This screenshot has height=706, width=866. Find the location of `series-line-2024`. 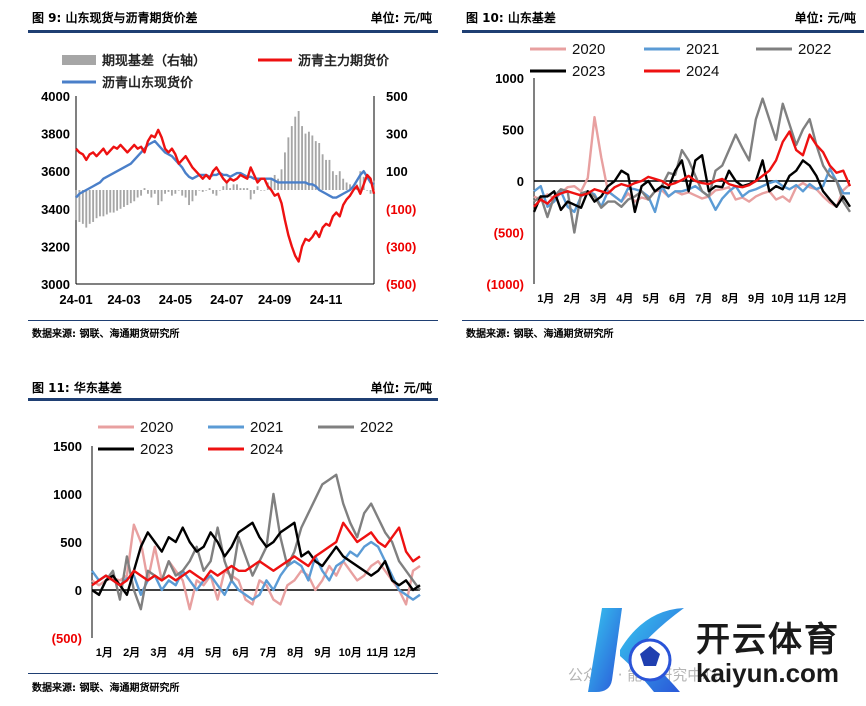

series-line-2024 is located at coordinates (692, 169).